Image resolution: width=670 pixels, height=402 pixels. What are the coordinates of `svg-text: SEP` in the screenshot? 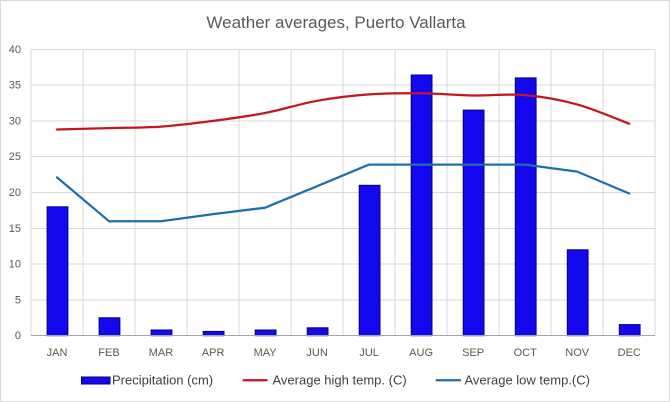 It's located at (473, 353).